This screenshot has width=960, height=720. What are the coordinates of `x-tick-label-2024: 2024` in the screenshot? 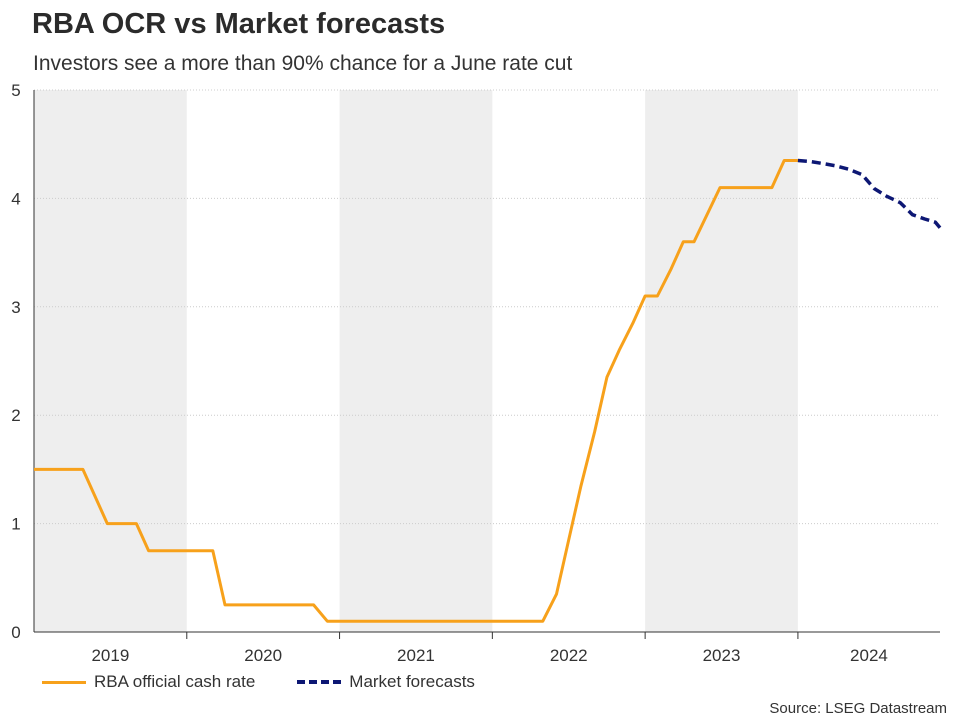 It's located at (869, 655).